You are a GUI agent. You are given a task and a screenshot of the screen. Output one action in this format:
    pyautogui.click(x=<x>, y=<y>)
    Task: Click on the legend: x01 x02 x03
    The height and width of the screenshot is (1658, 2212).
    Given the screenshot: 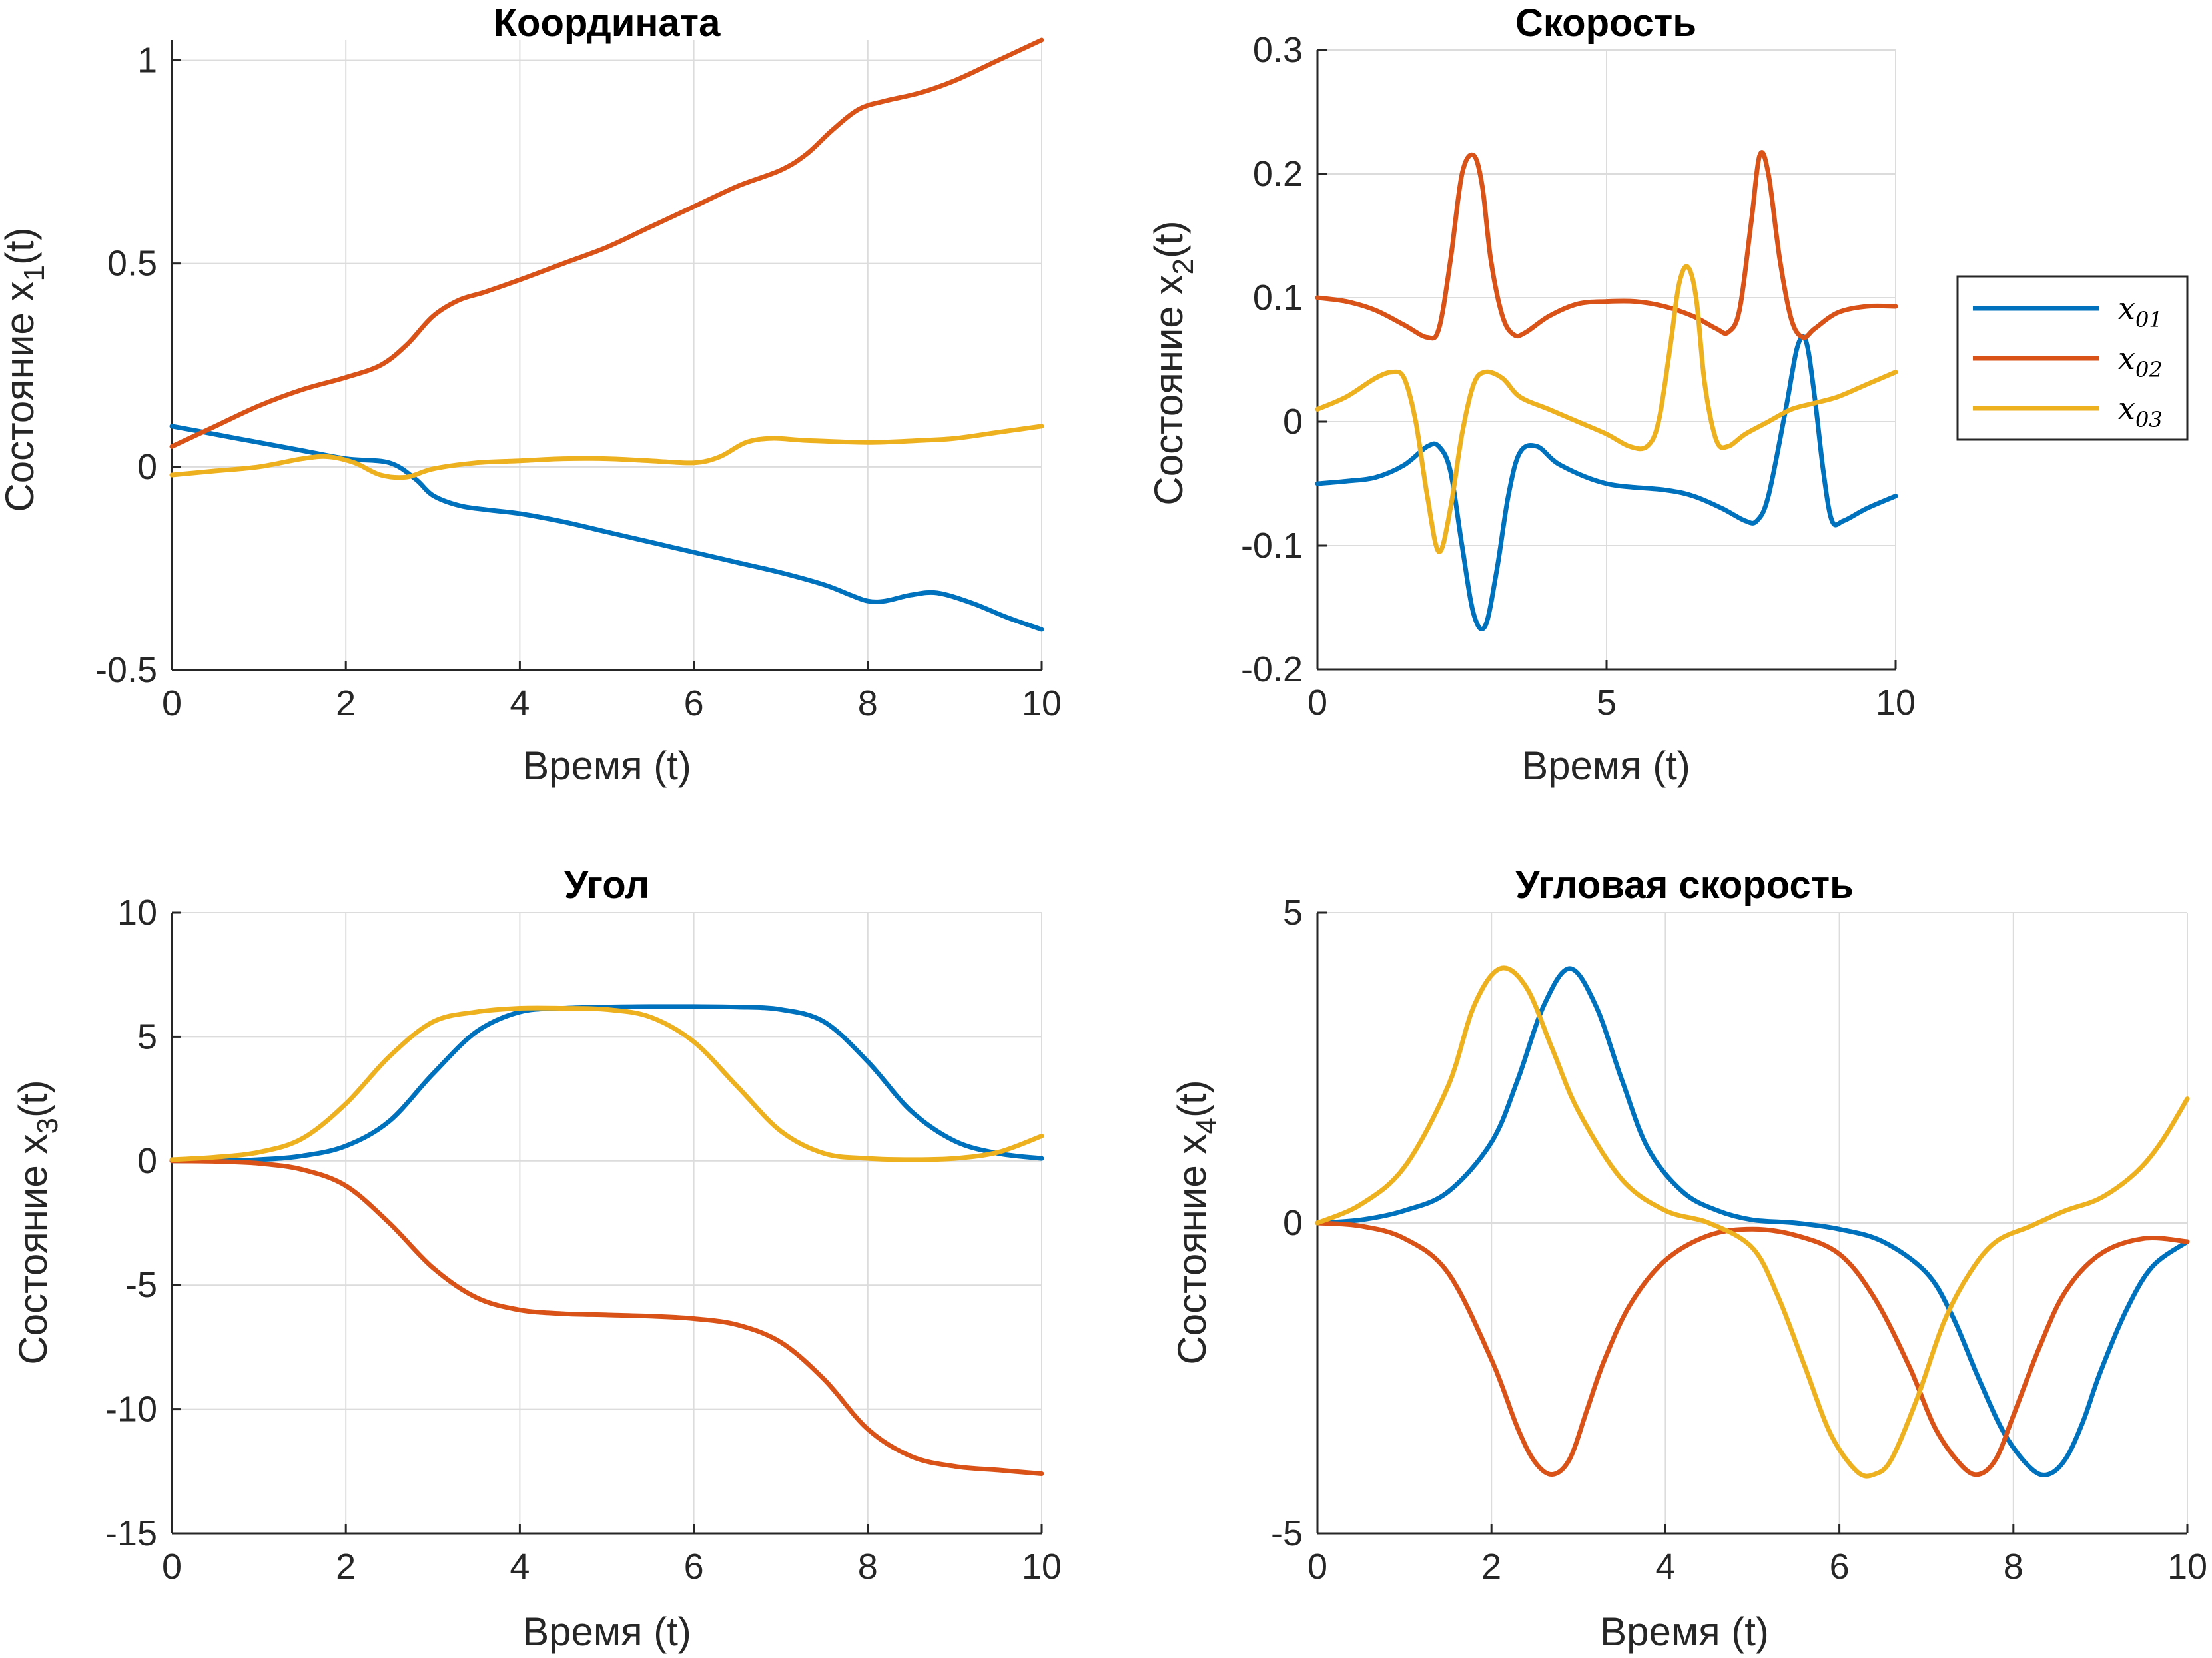 What is the action you would take?
    pyautogui.click(x=2072, y=358)
    